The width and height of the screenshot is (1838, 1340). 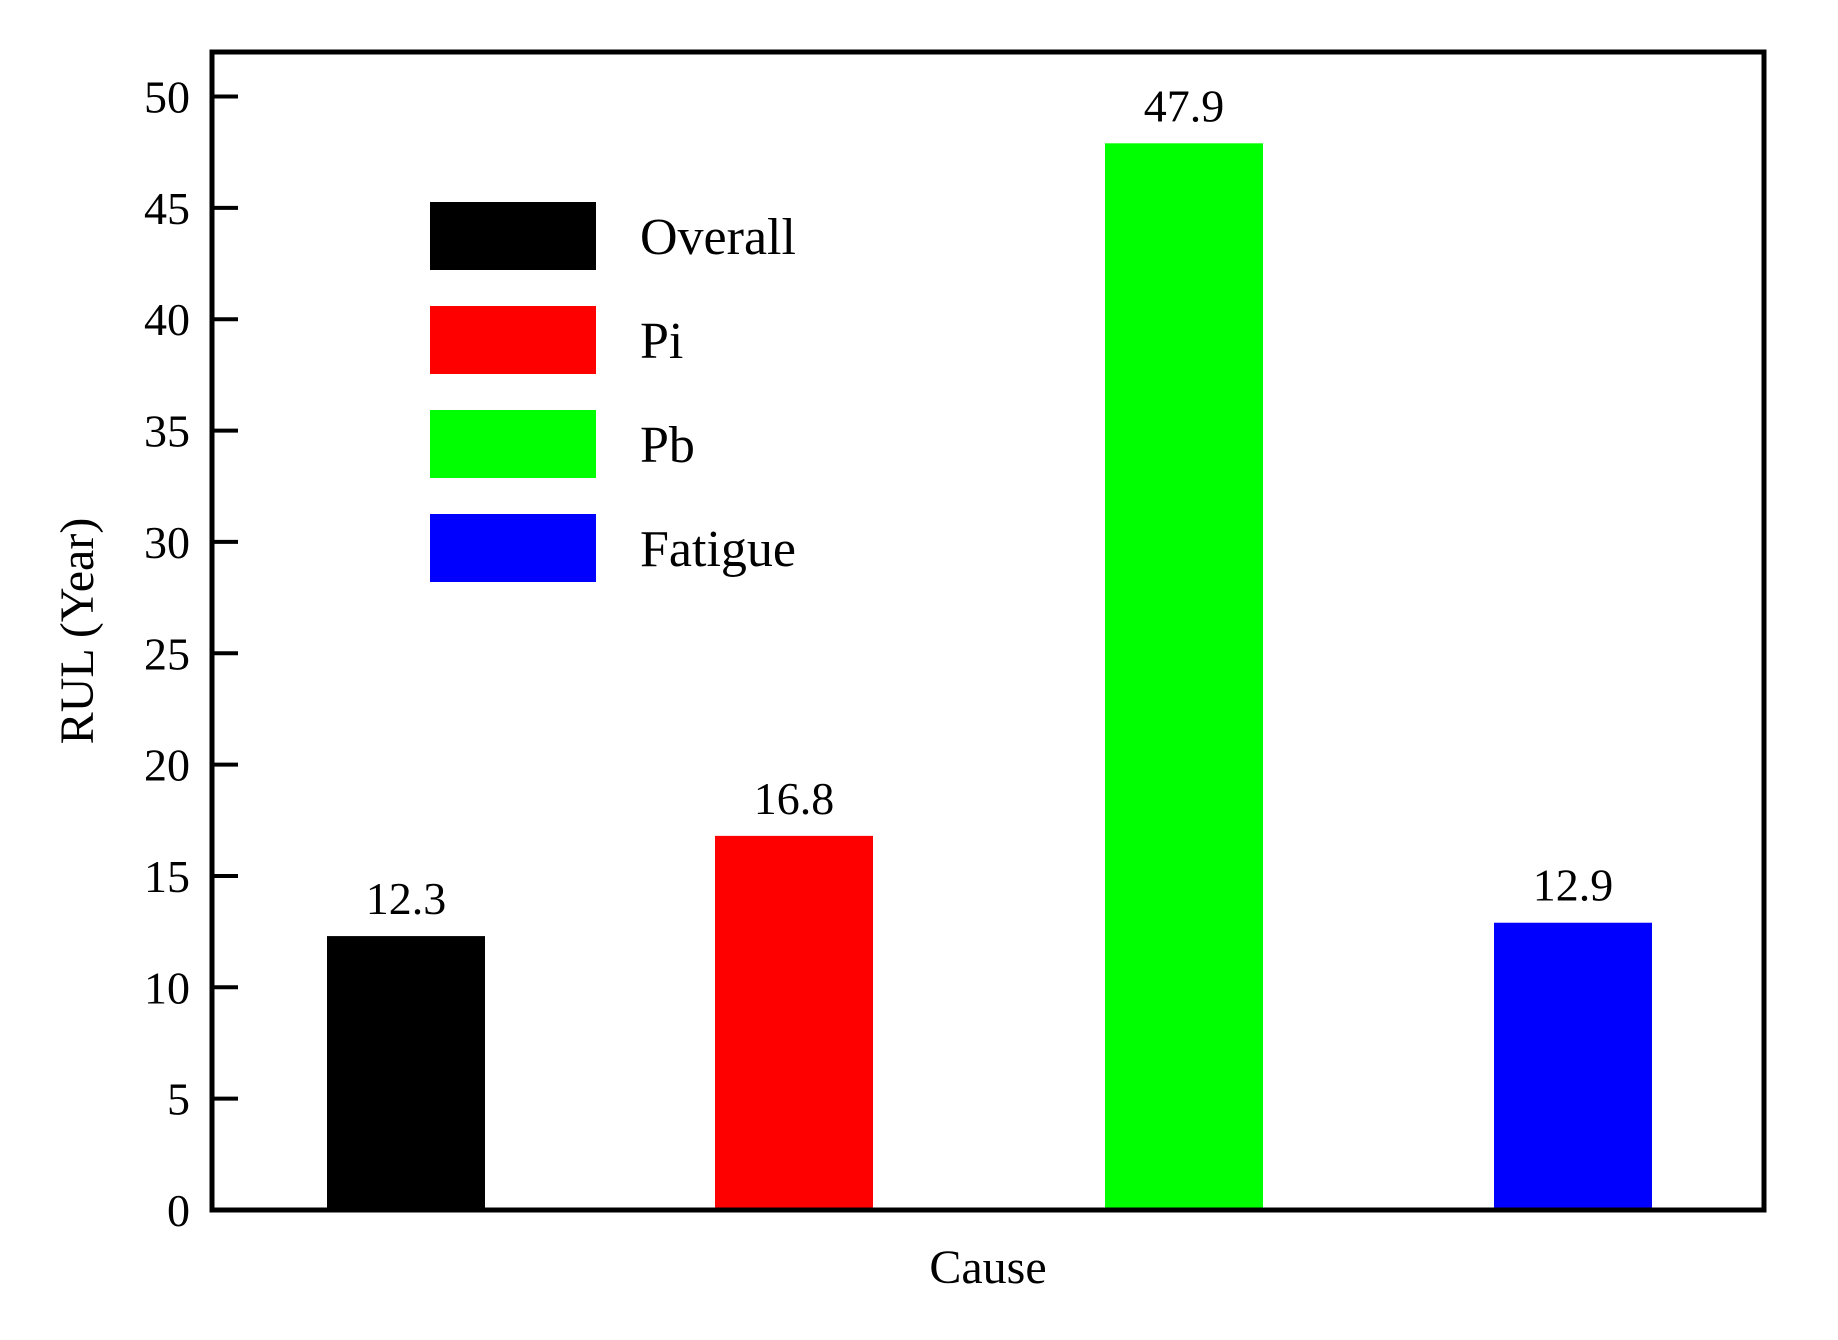 What do you see at coordinates (794, 798) in the screenshot?
I see `data-label-pi: 16.8` at bounding box center [794, 798].